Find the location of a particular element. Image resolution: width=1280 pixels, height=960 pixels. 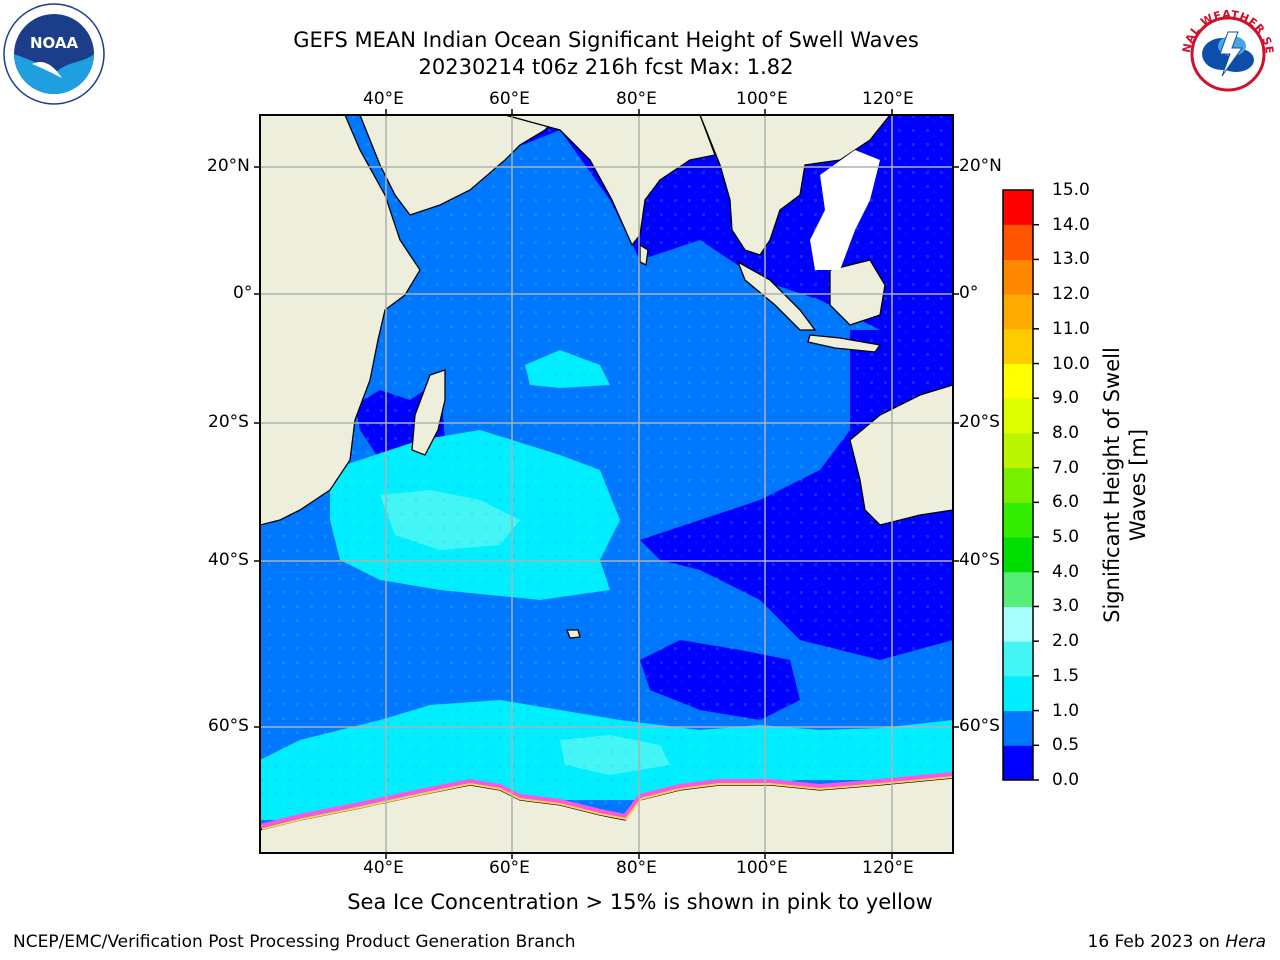

colorbar-tick-label: 10.0 is located at coordinates (1071, 363).